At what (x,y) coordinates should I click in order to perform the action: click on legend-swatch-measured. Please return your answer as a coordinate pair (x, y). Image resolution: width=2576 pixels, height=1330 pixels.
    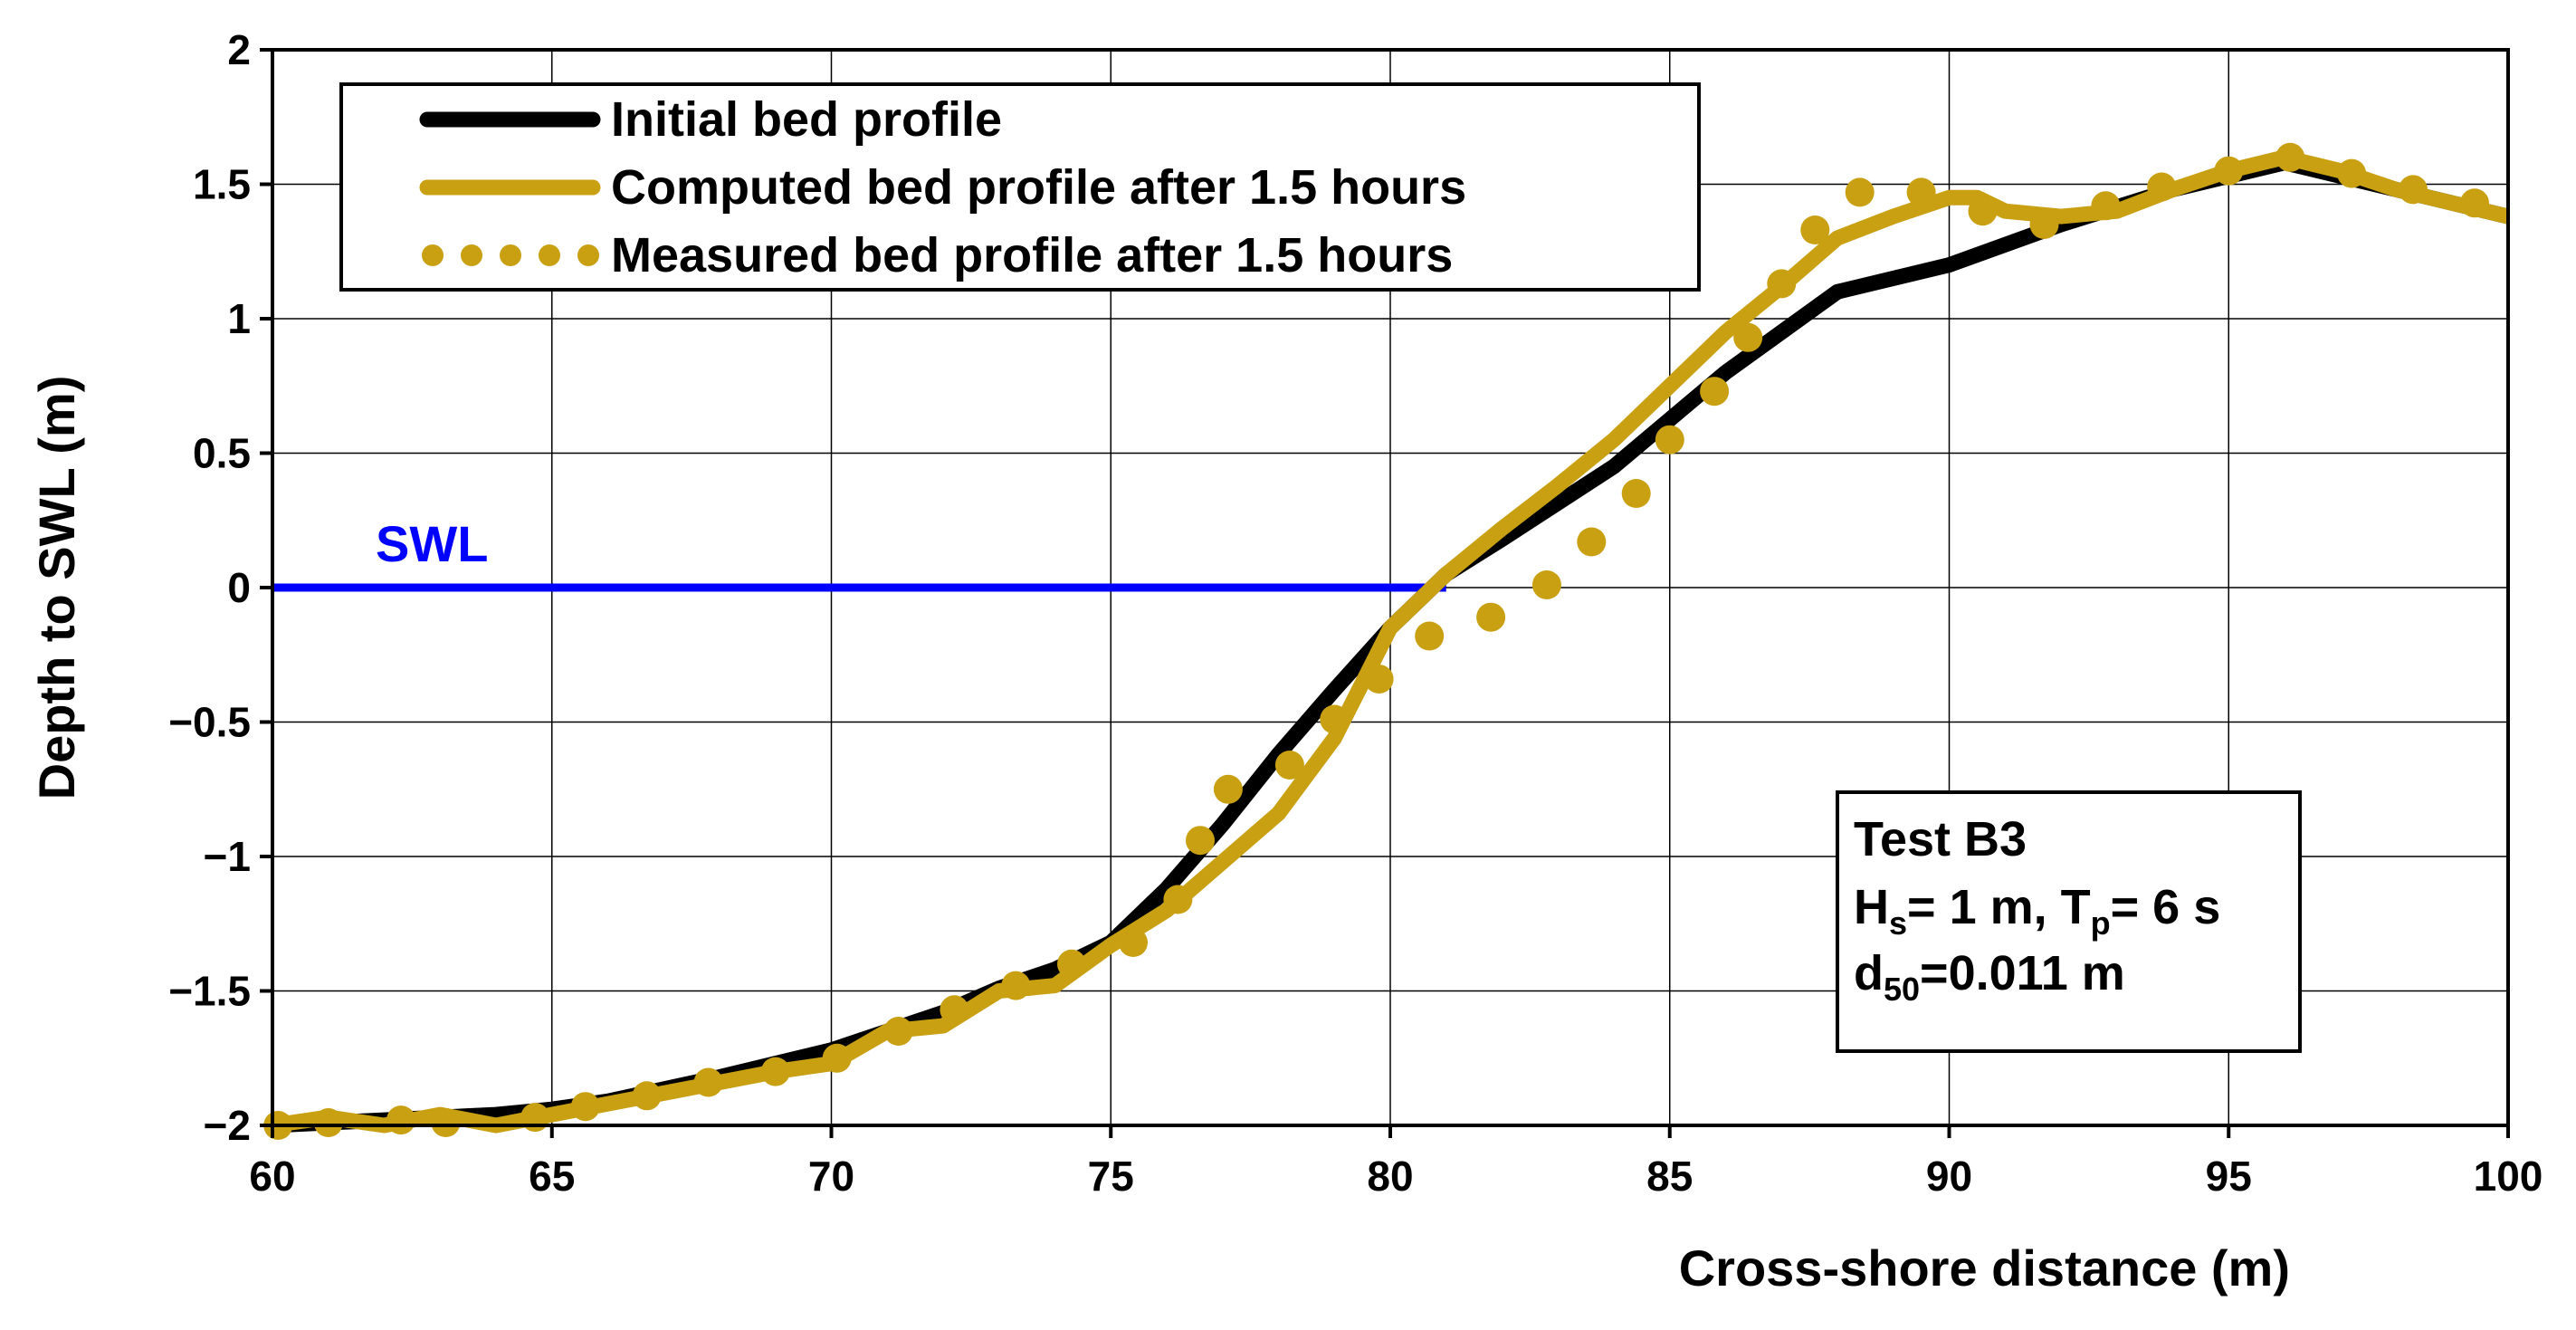
    Looking at the image, I should click on (511, 255).